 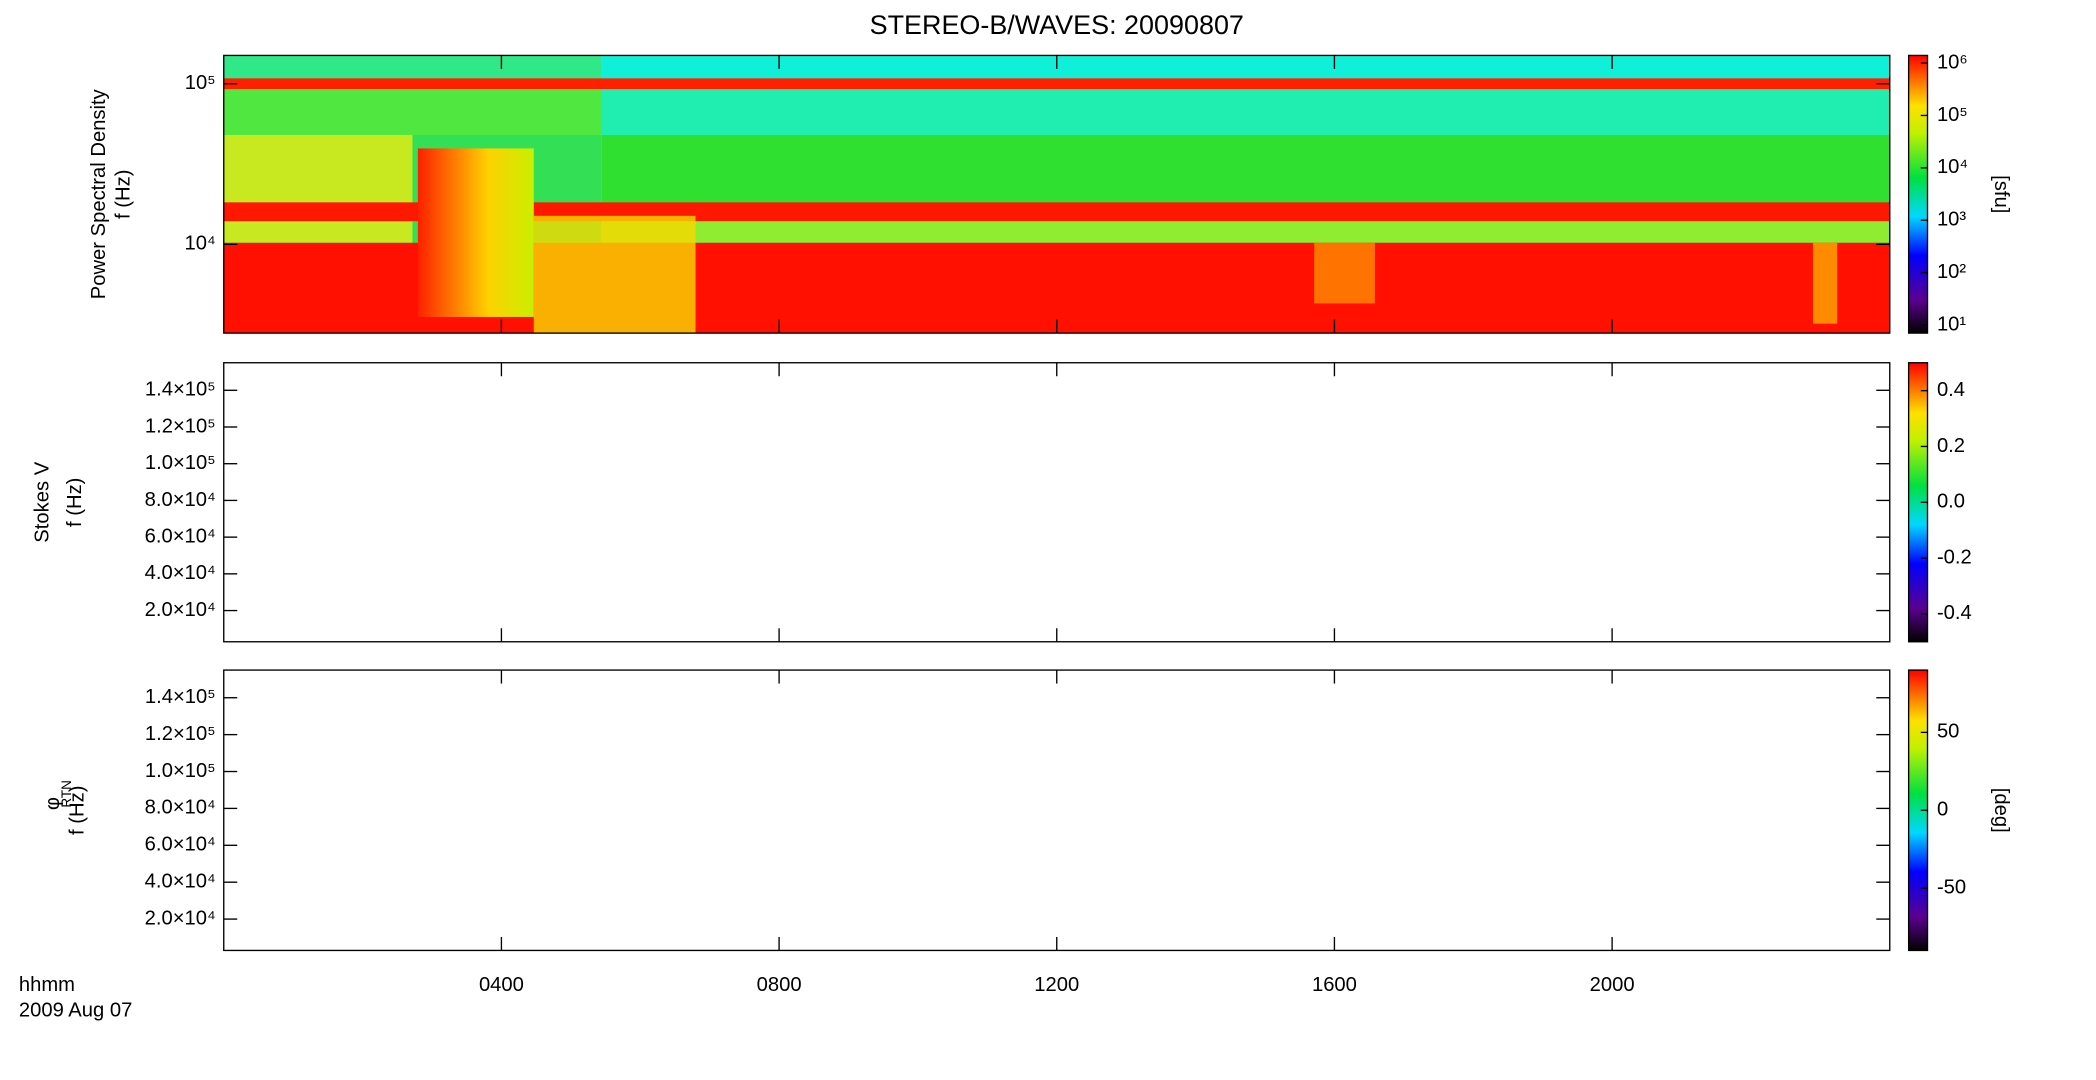 I want to click on x-axis-label: 2009 Aug 07, so click(x=75, y=1010).